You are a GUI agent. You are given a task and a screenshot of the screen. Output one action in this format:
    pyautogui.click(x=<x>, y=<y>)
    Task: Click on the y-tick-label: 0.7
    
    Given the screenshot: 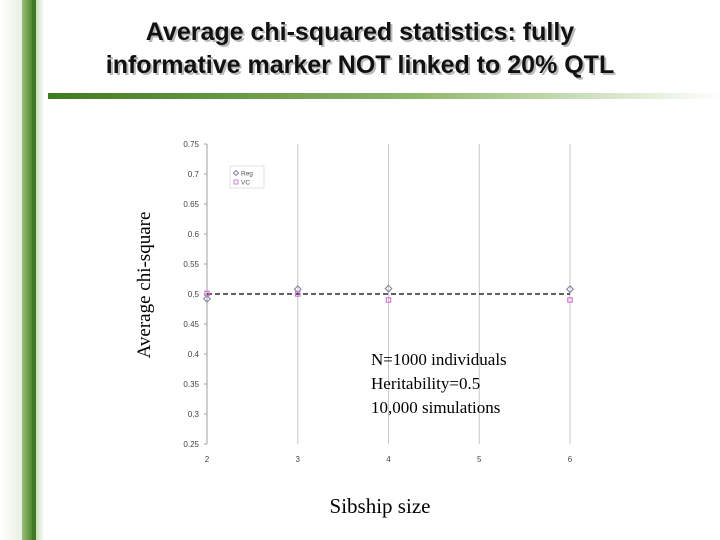 What is the action you would take?
    pyautogui.click(x=194, y=174)
    